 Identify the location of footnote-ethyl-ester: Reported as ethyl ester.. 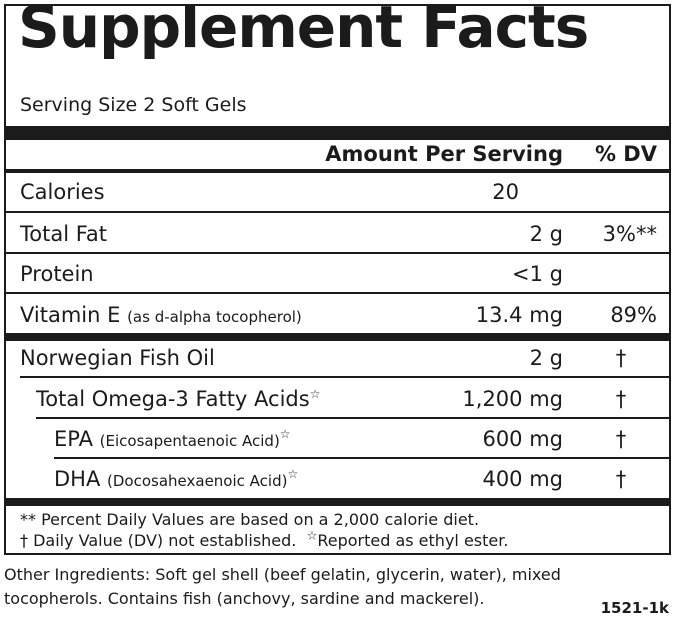
(413, 540).